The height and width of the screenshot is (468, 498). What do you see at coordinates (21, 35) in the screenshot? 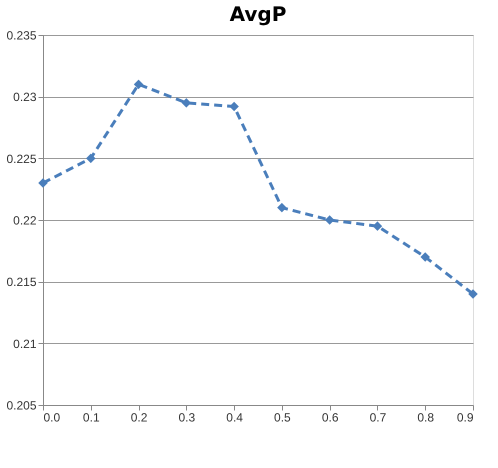
I see `y-tick-label: 0.235` at bounding box center [21, 35].